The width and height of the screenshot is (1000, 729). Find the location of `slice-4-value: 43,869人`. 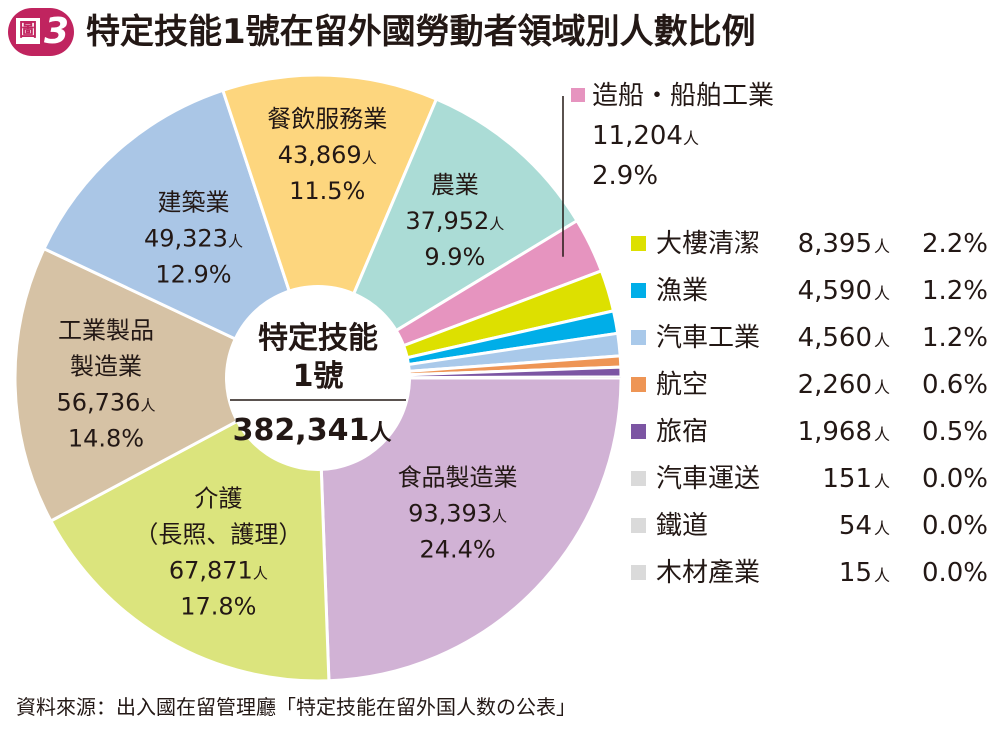

slice-4-value: 43,869人 is located at coordinates (327, 155).